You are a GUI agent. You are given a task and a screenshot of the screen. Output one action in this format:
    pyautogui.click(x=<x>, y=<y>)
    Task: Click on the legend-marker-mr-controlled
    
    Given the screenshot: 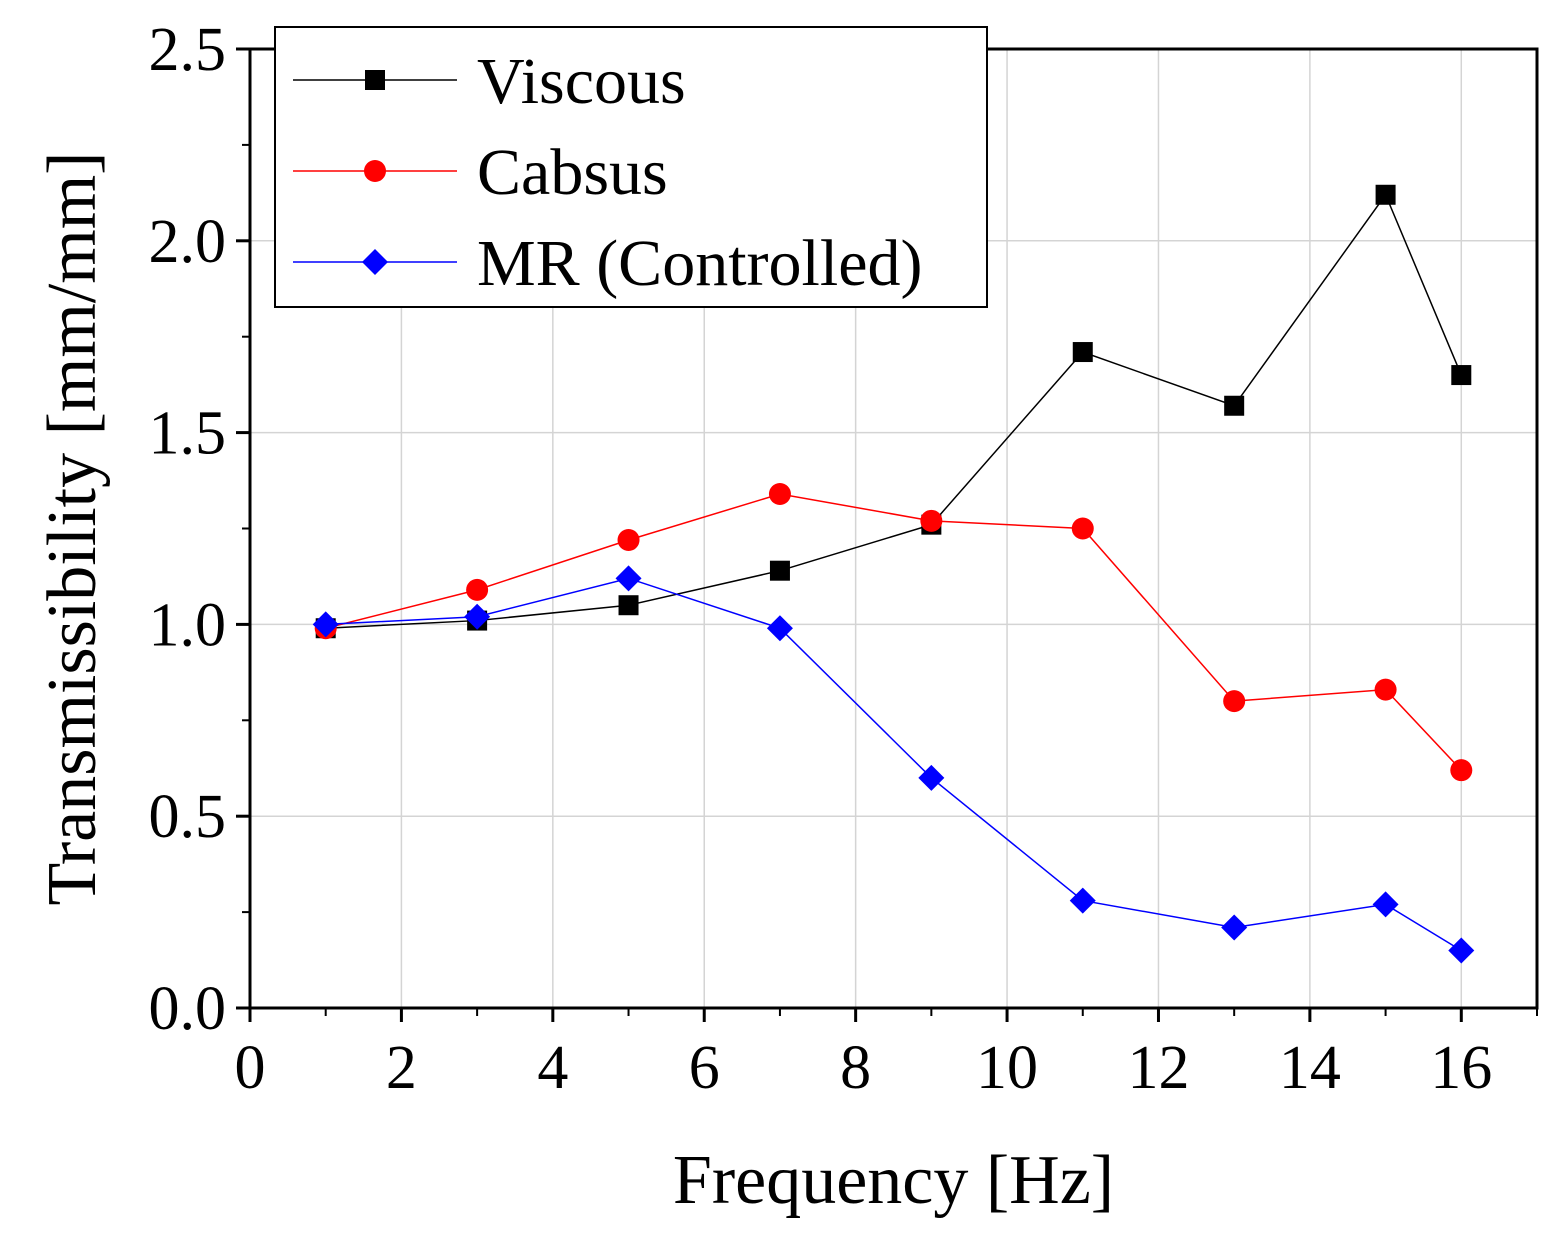 What is the action you would take?
    pyautogui.click(x=375, y=262)
    